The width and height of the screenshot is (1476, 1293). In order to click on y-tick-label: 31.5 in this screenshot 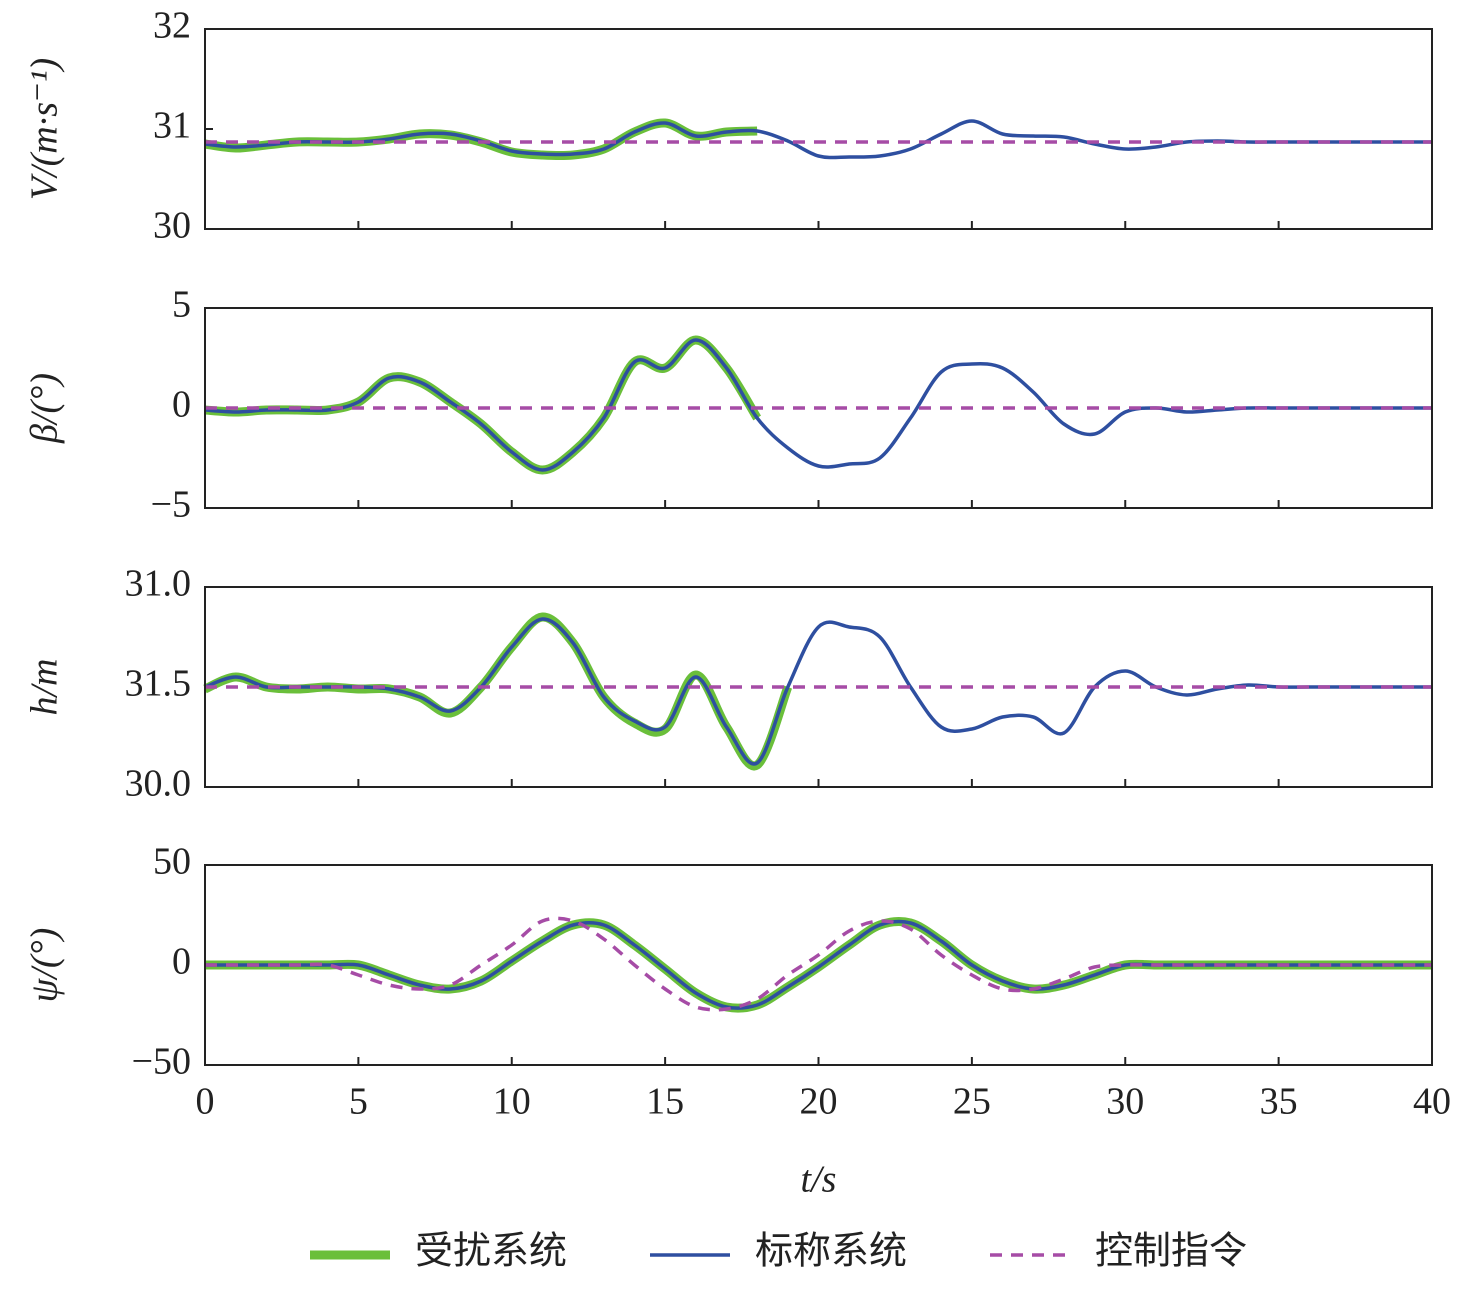, I will do `click(158, 684)`.